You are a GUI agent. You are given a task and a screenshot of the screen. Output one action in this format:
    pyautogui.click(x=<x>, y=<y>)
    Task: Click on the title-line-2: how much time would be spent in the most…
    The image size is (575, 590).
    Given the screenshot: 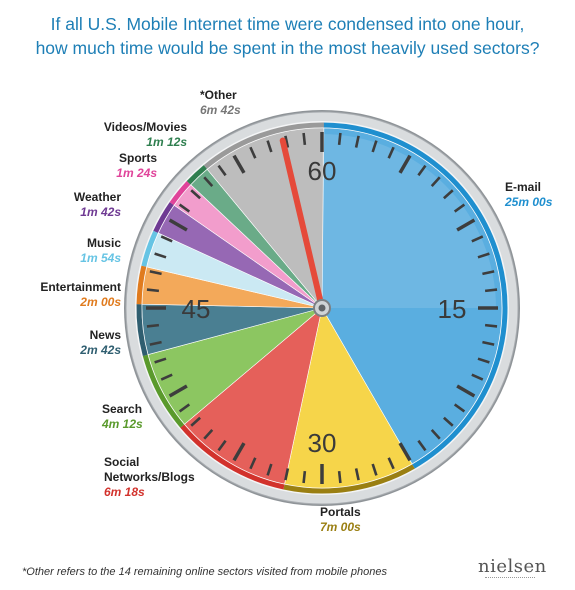 What is the action you would take?
    pyautogui.click(x=287, y=48)
    